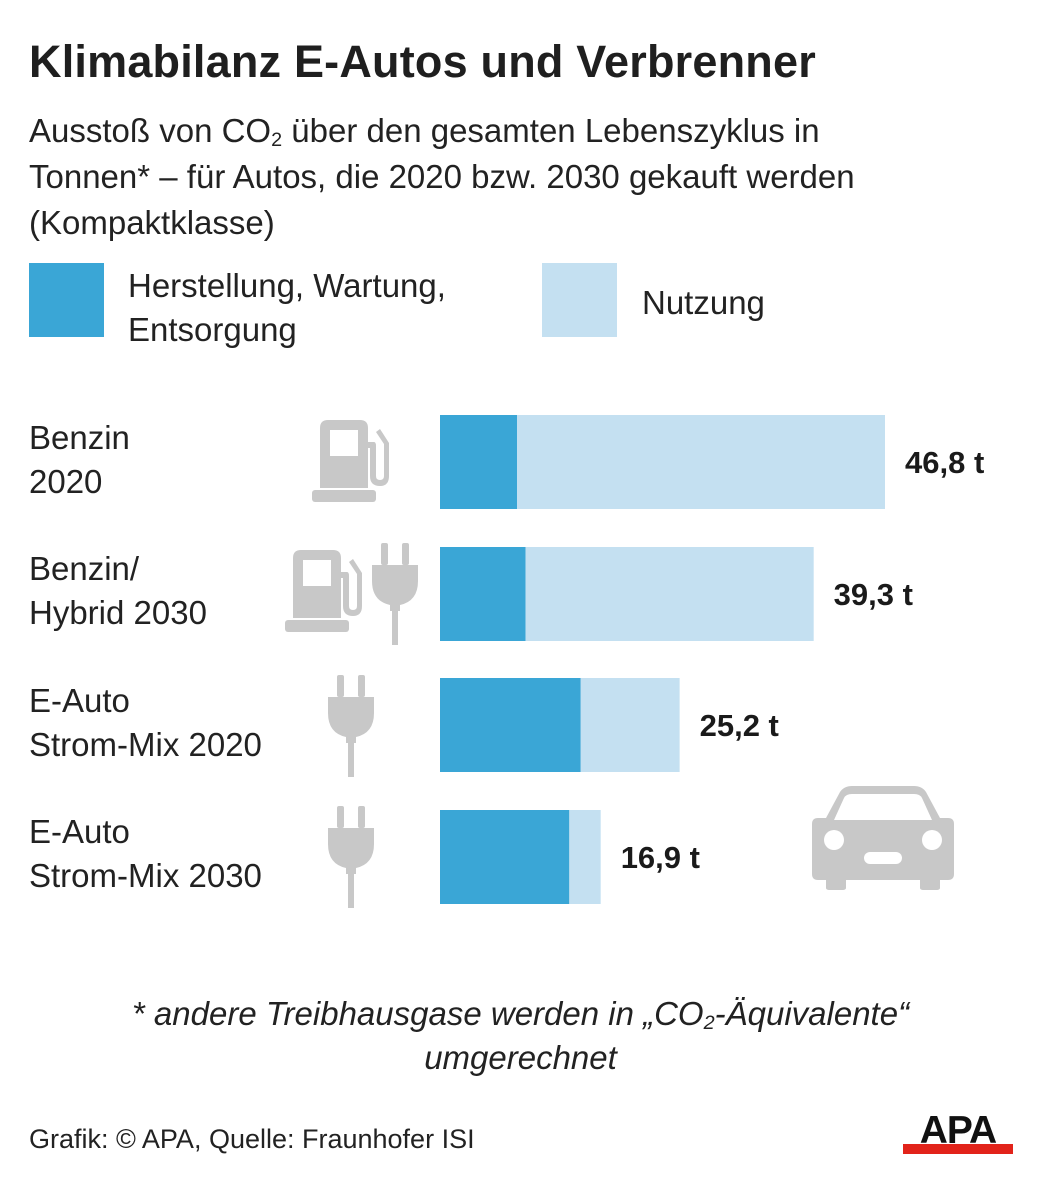 This screenshot has height=1182, width=1041. I want to click on category-label-eauto-2030: E-Auto Strom-Mix 2030, so click(145, 853).